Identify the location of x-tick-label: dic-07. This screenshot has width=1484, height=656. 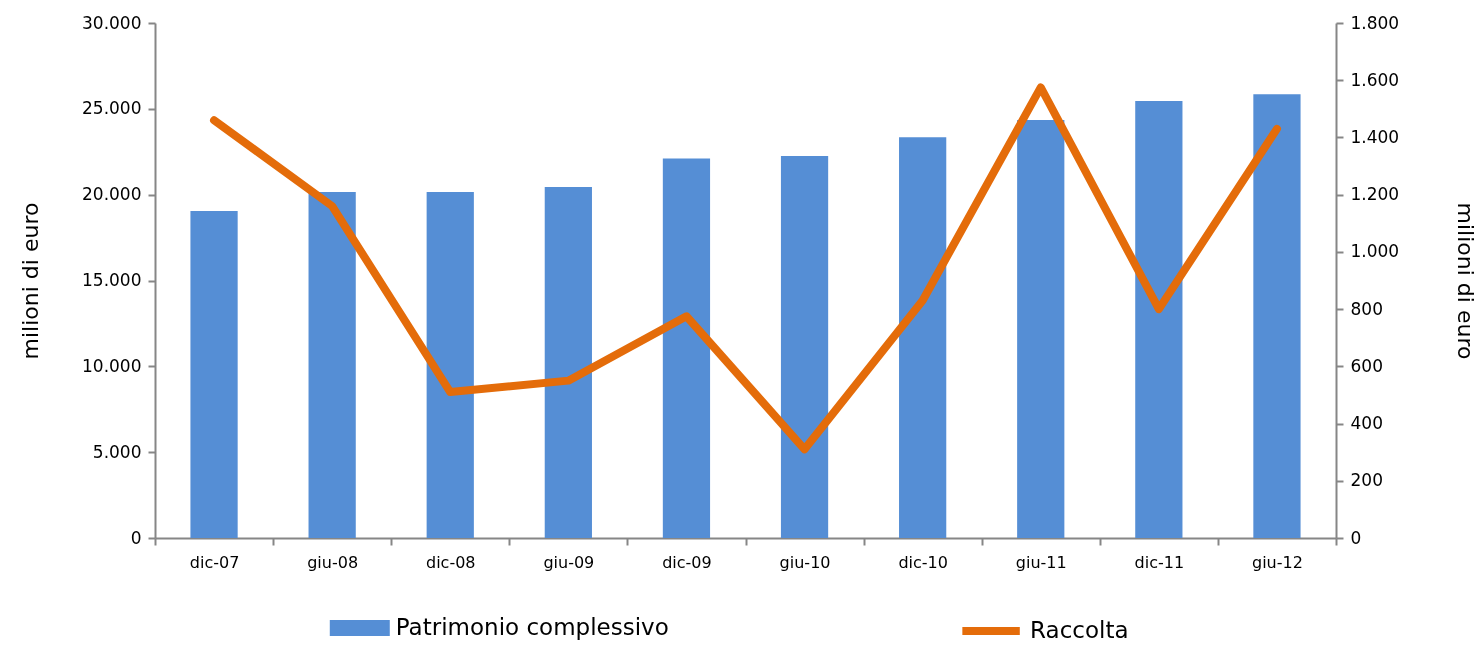
(214, 562).